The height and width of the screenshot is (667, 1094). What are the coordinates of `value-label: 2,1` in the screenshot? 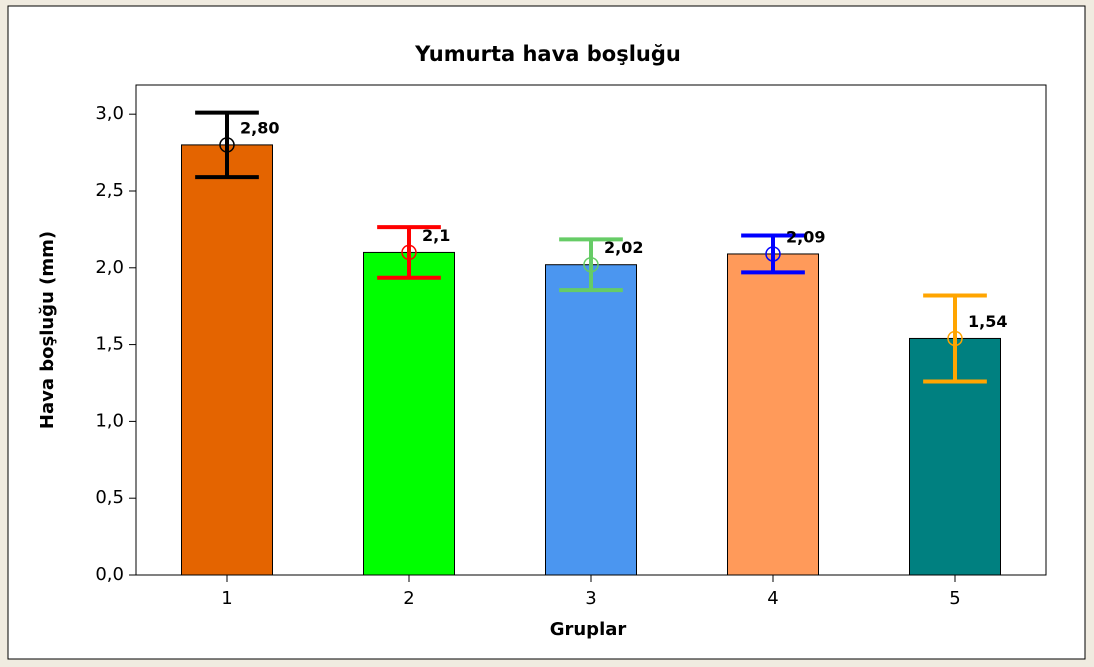 It's located at (436, 235).